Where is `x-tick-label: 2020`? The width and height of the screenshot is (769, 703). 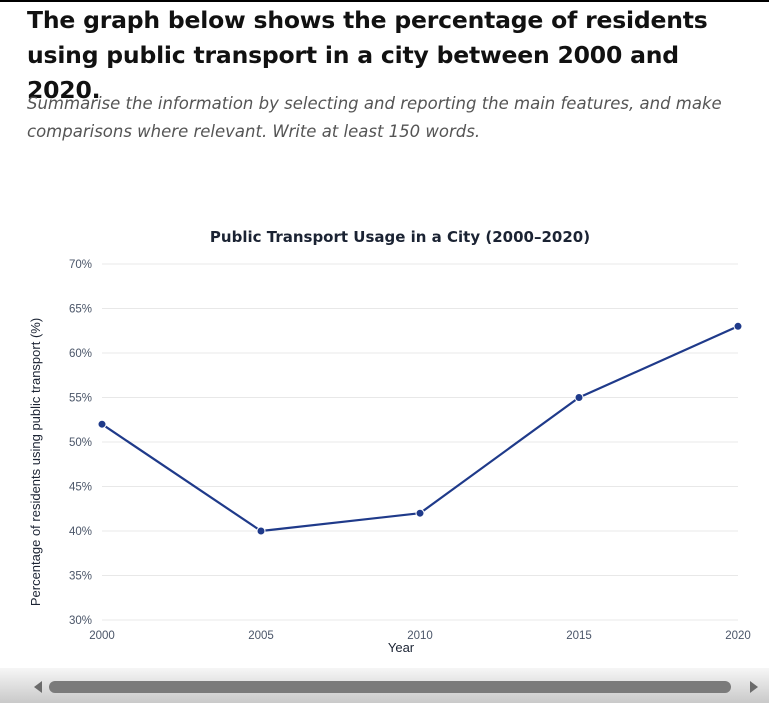
x-tick-label: 2020 is located at coordinates (738, 636).